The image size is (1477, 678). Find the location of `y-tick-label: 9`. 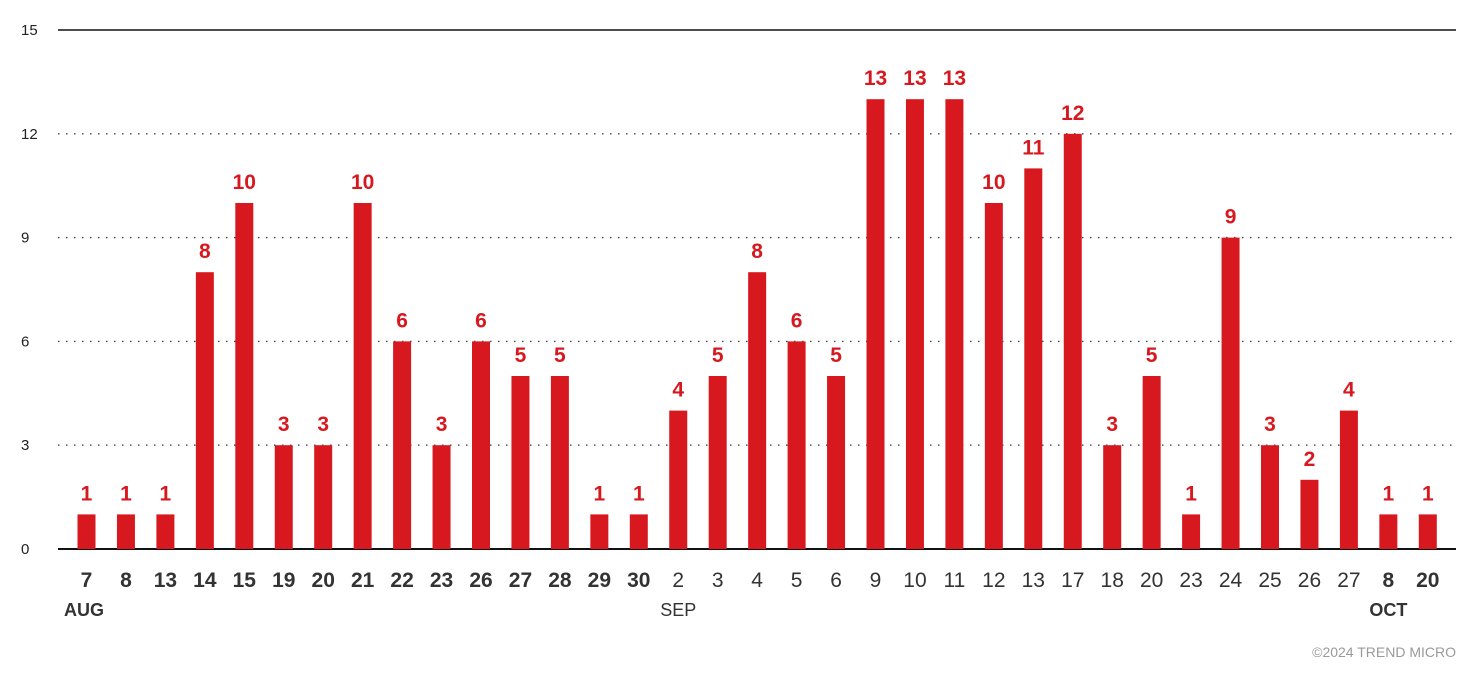

y-tick-label: 9 is located at coordinates (25, 238).